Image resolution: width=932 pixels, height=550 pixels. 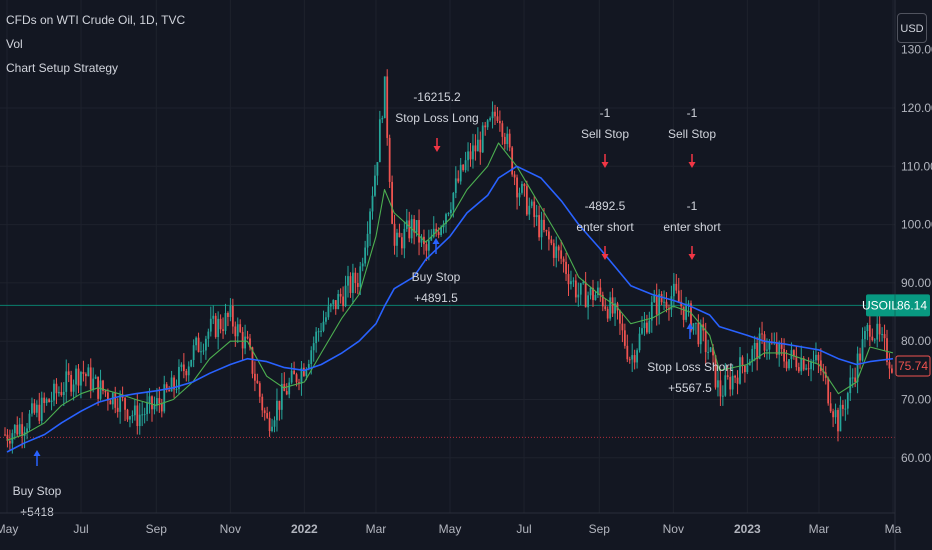 I want to click on sell-signal: -16215.2 Stop Loss Long, so click(x=437, y=121).